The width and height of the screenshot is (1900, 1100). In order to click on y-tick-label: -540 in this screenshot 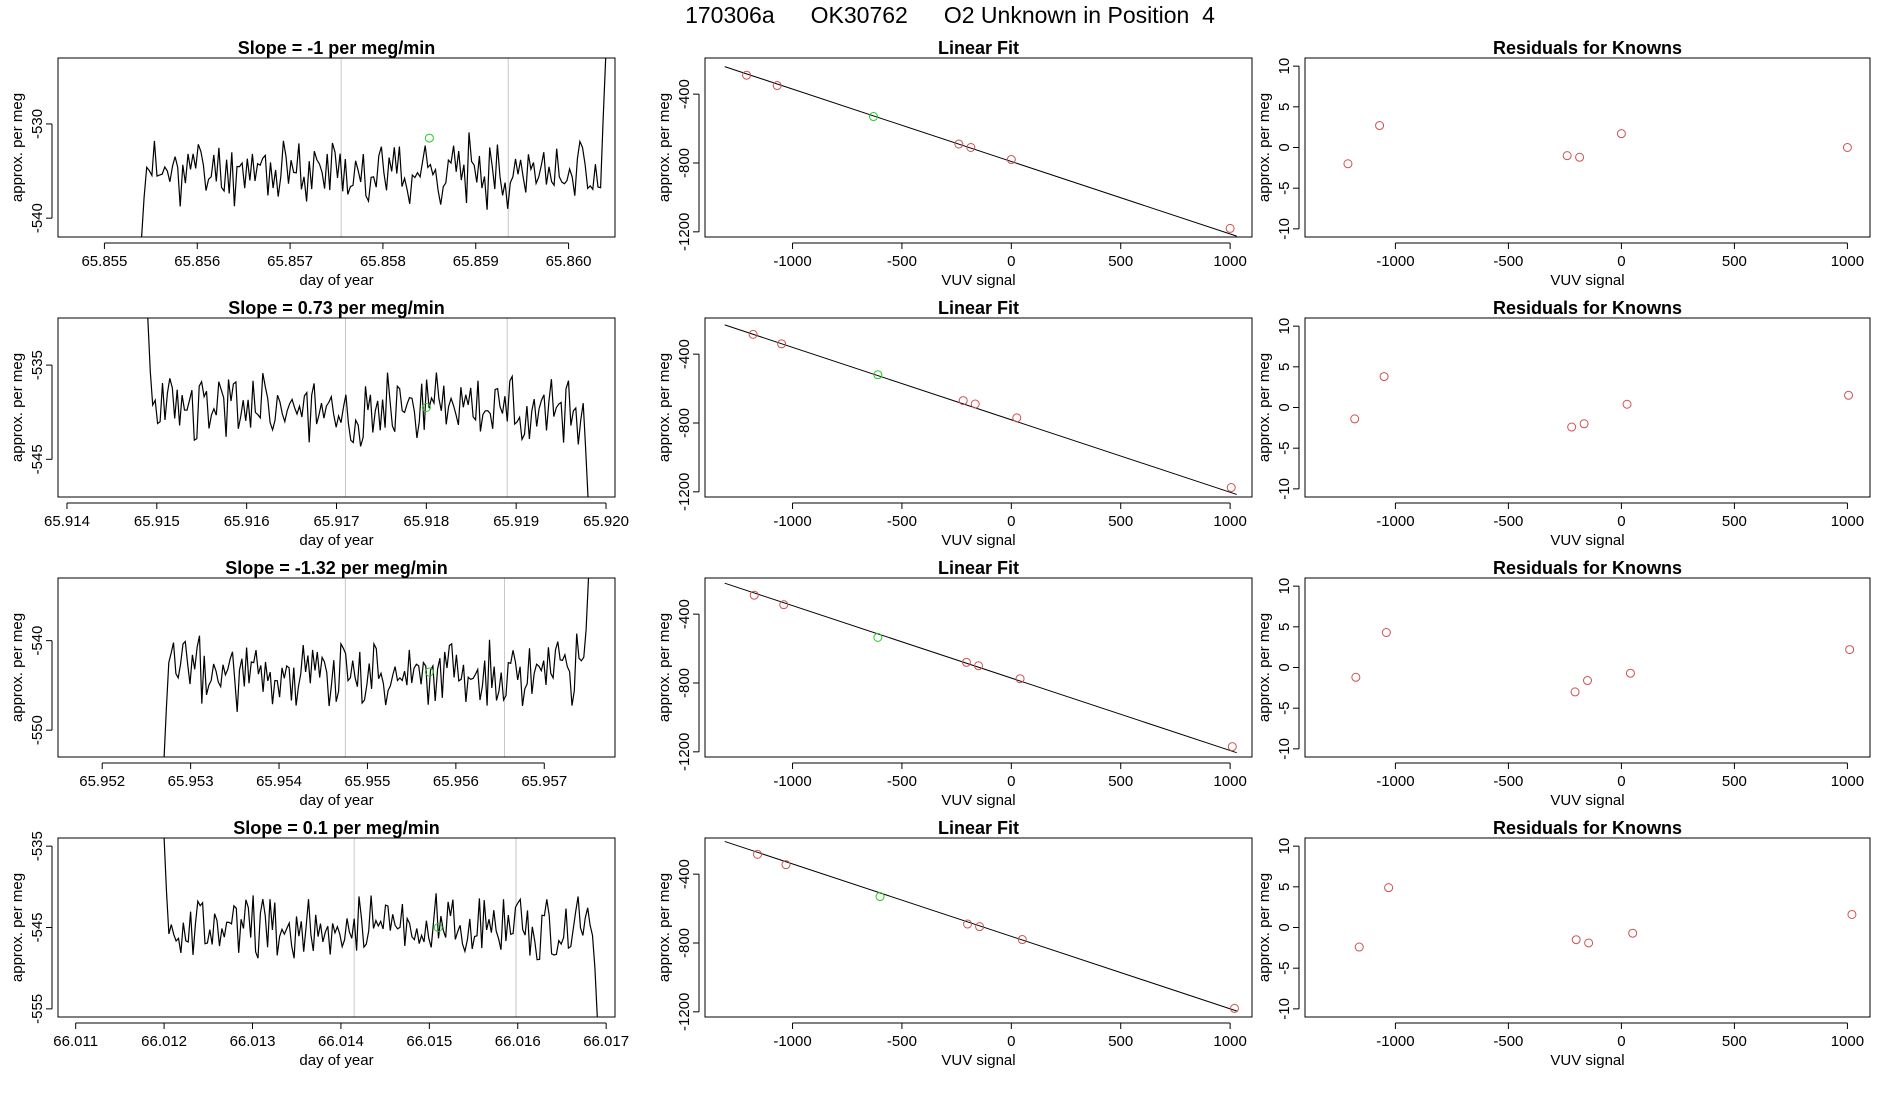, I will do `click(37, 218)`.